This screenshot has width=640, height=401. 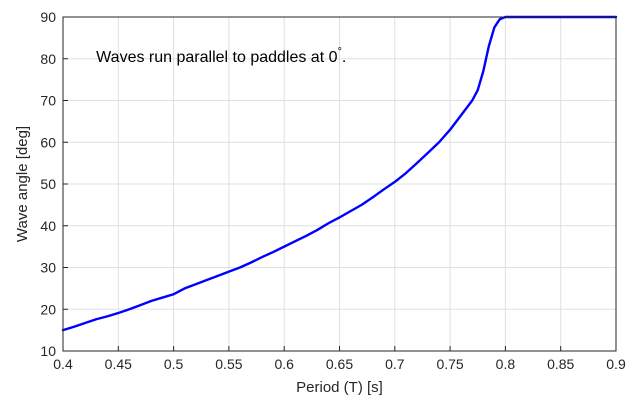 I want to click on x-tick-label: 0.8, so click(x=506, y=364).